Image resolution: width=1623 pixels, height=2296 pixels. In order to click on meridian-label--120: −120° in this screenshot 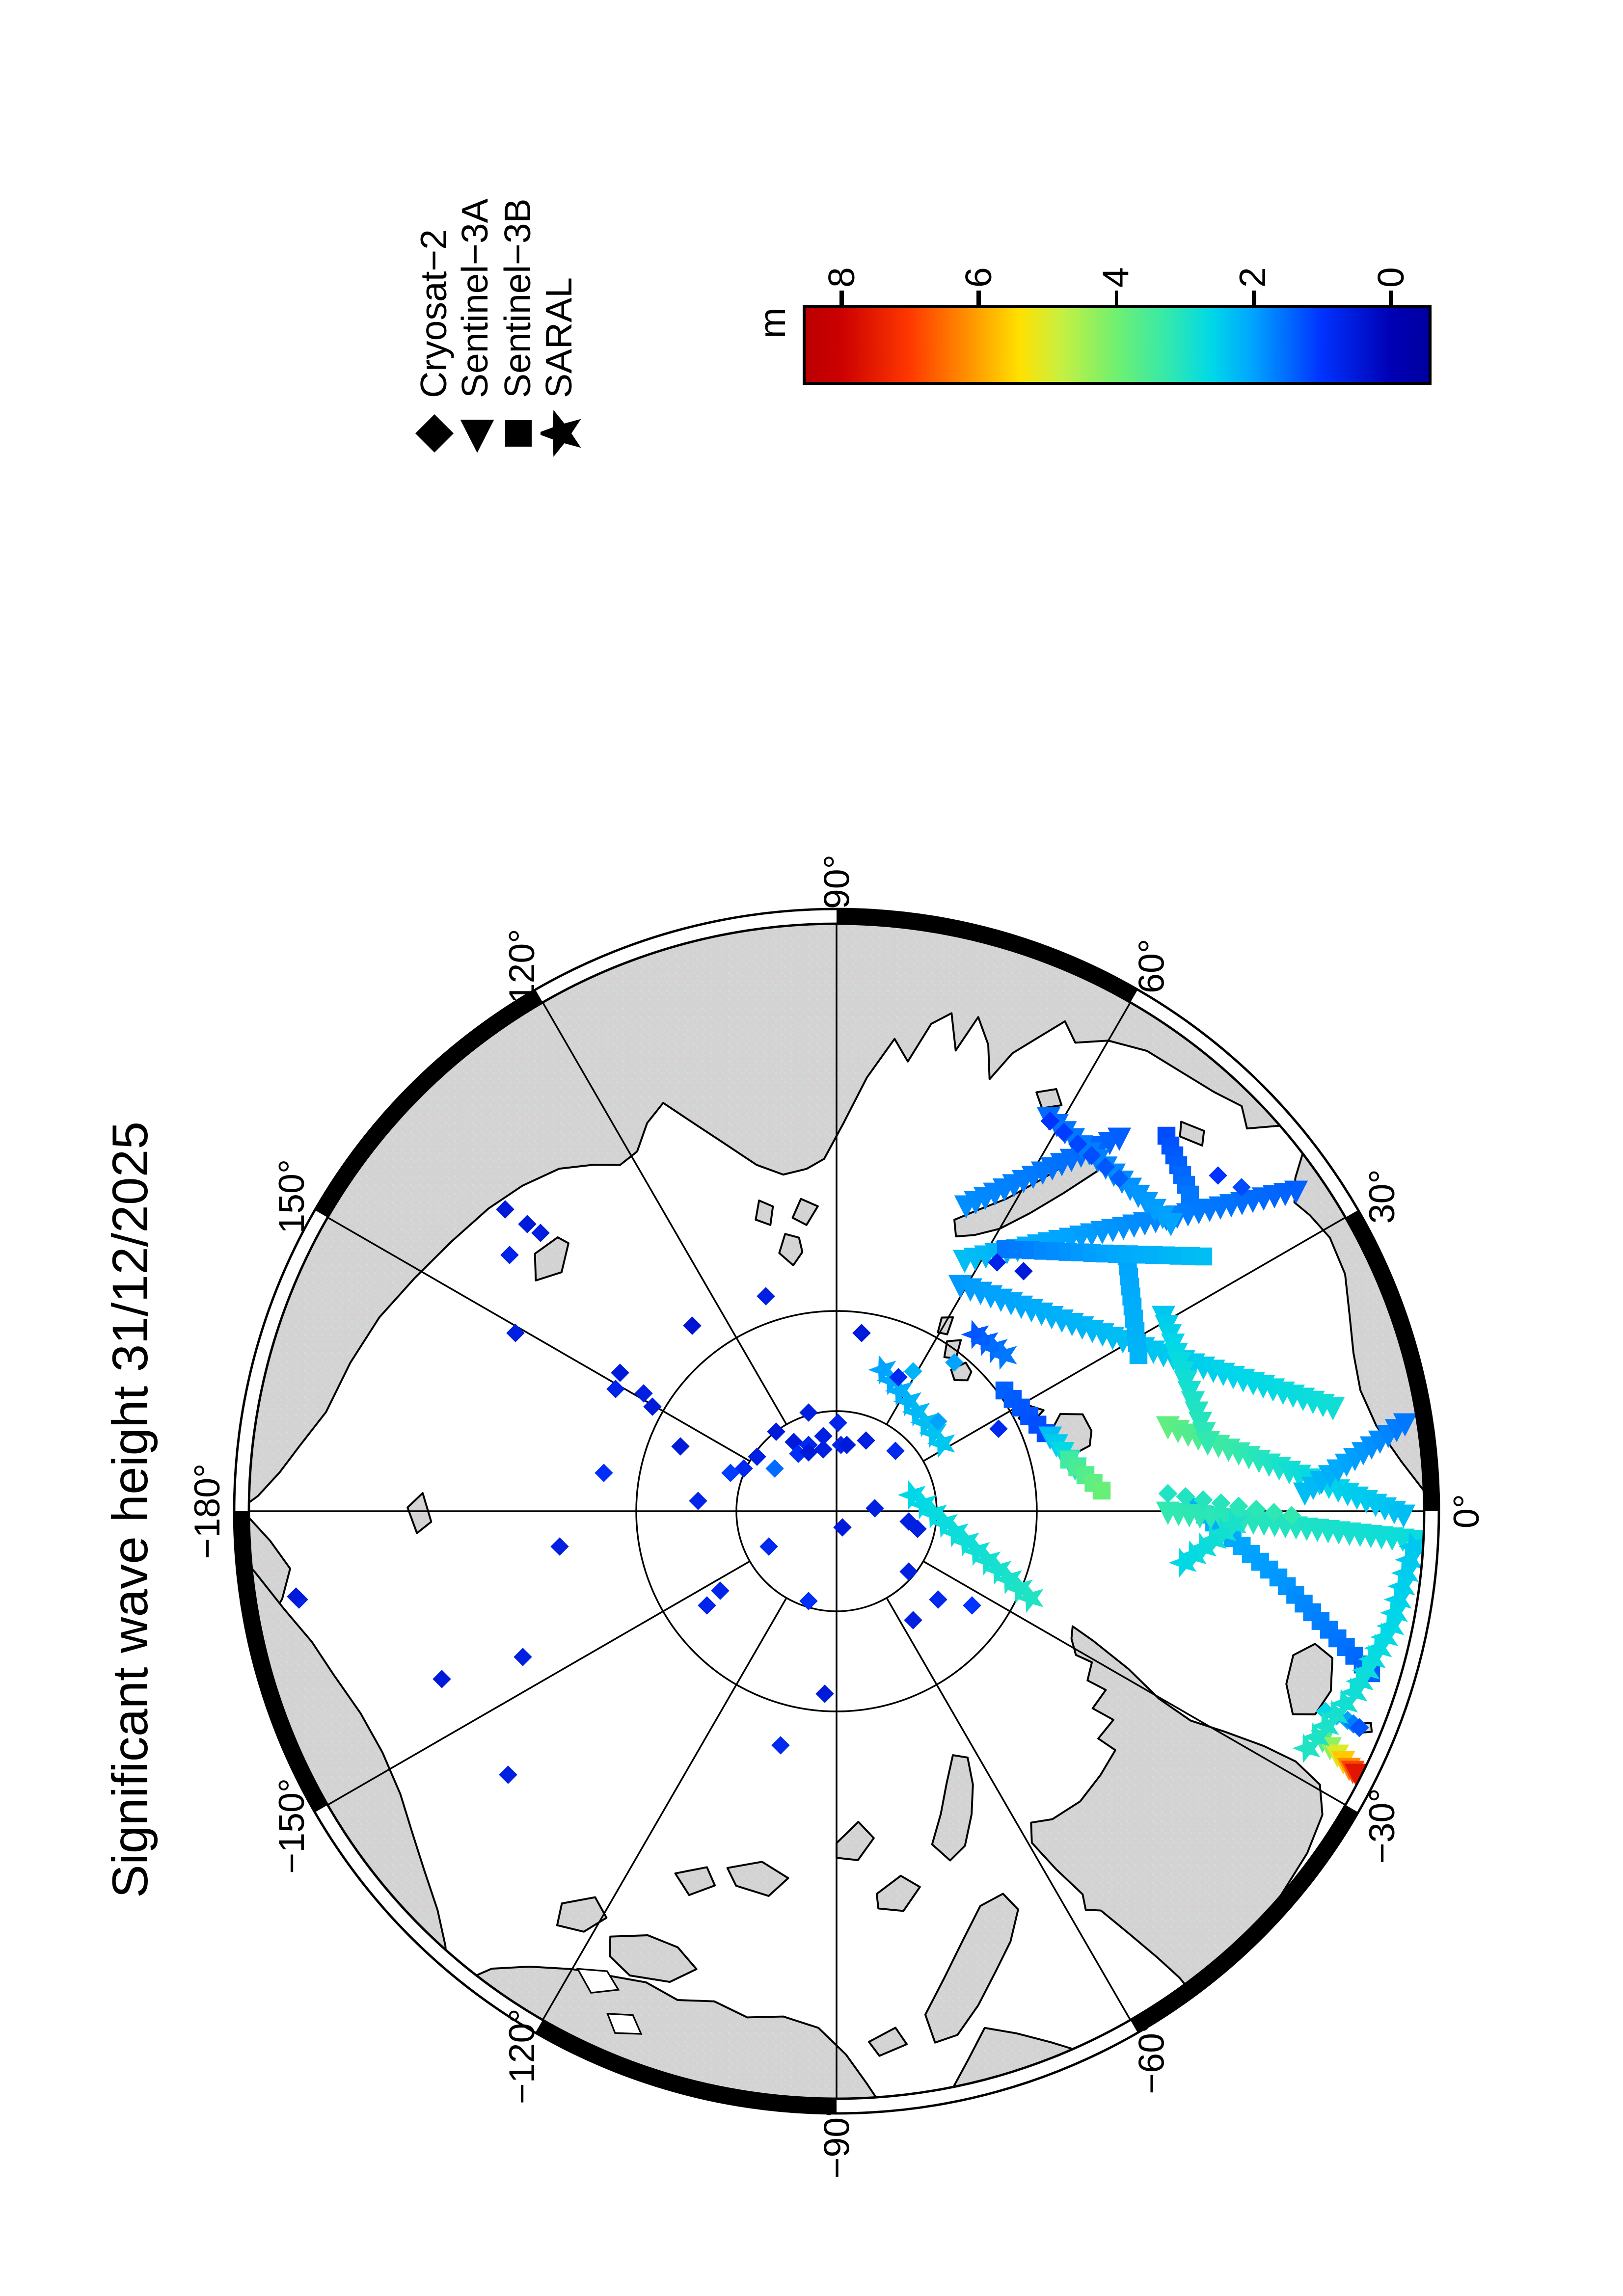, I will do `click(522, 2056)`.